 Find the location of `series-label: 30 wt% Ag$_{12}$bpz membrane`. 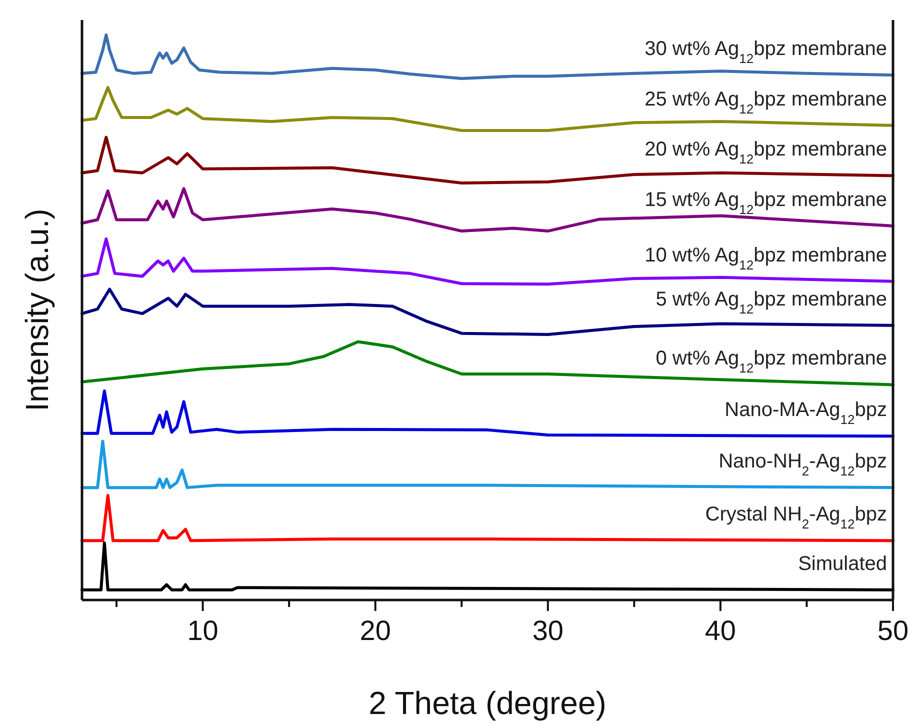

series-label: 30 wt% Ag$_{12}$bpz membrane is located at coordinates (765, 52).